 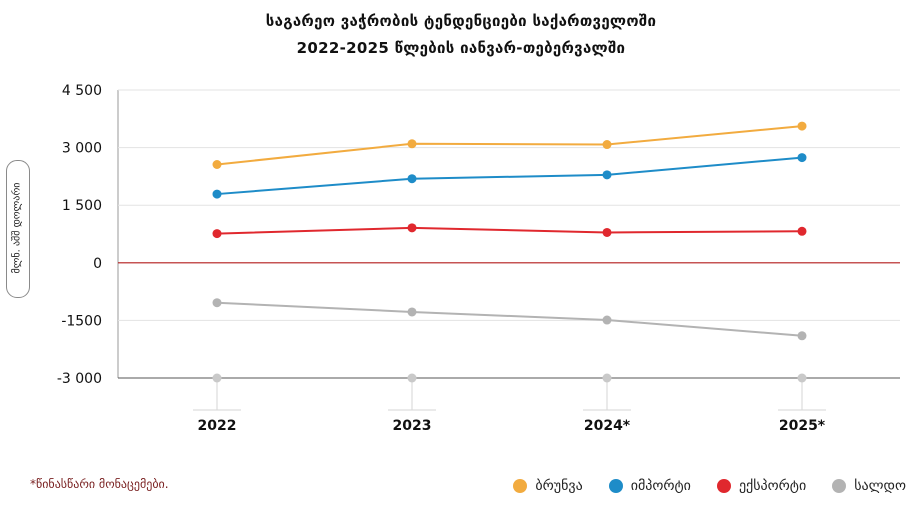 What do you see at coordinates (772, 486) in the screenshot?
I see `legend-label: ექსპორტი` at bounding box center [772, 486].